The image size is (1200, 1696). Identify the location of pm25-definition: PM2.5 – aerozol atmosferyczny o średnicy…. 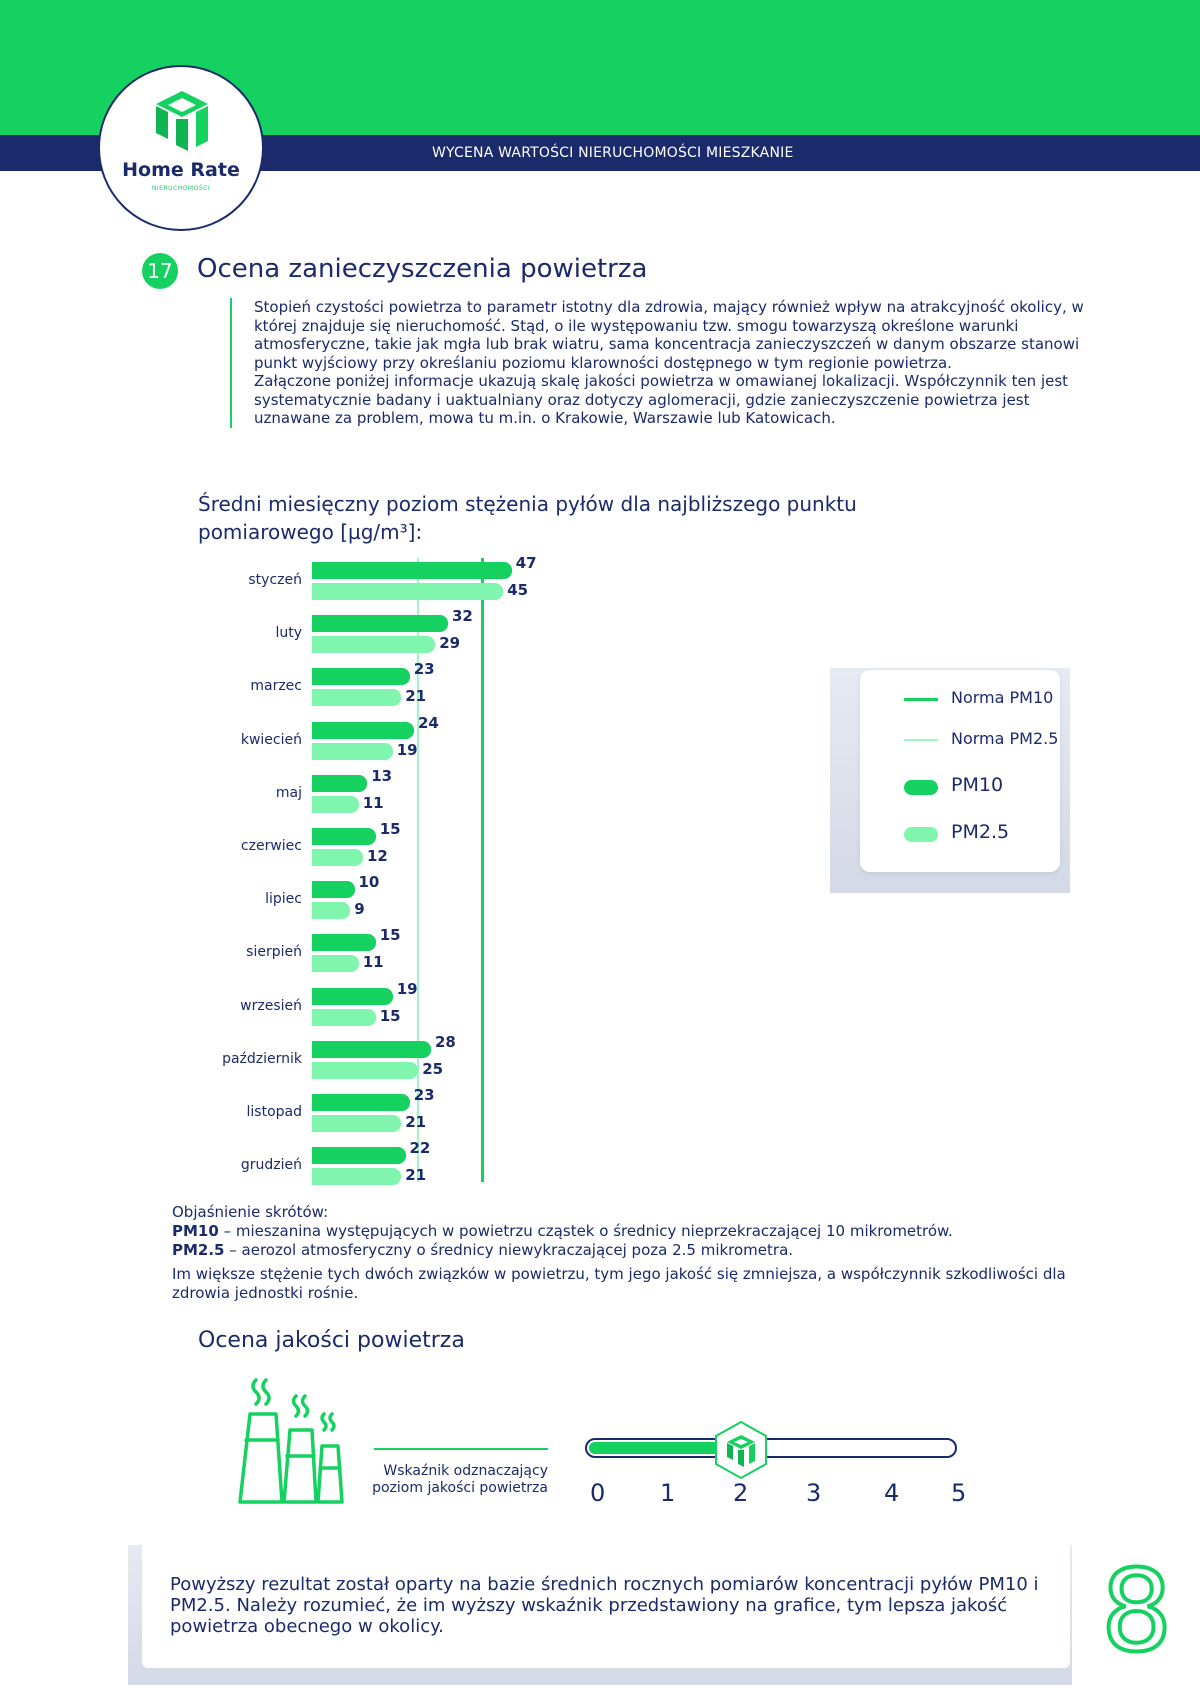
(622, 1250).